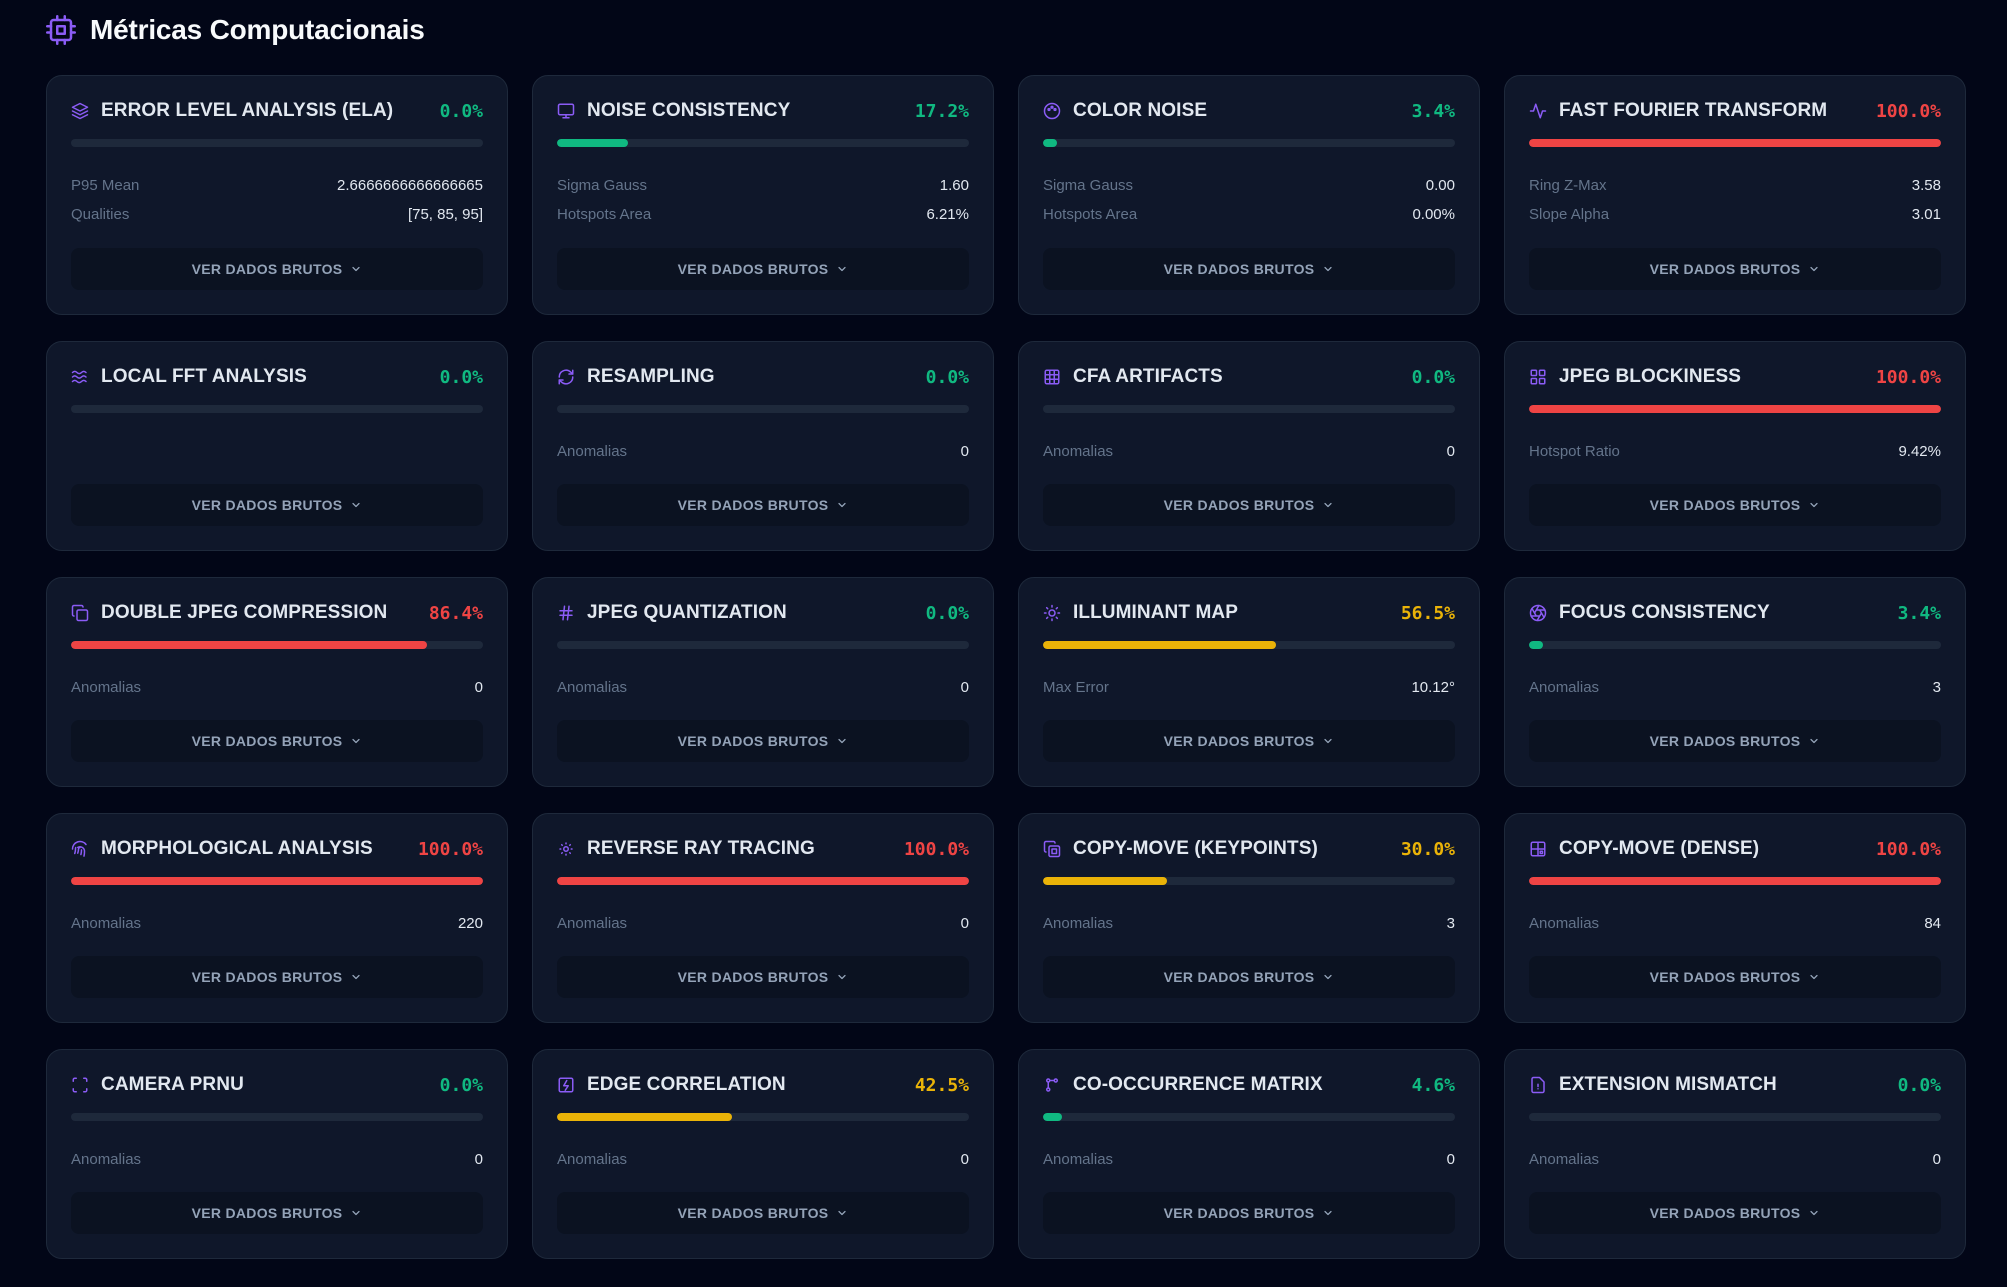 The height and width of the screenshot is (1287, 2007). I want to click on card-header: FOCUS CONSISTENCY 3.4%, so click(1735, 613).